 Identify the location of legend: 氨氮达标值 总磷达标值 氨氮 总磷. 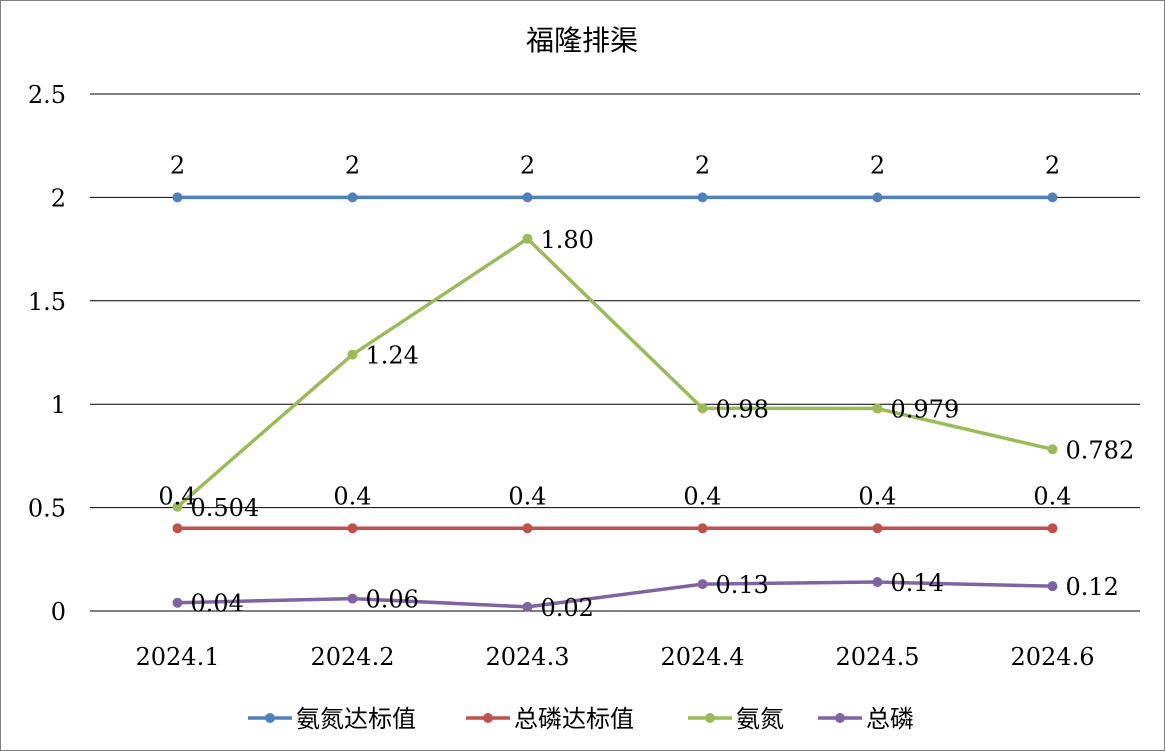
(581, 719).